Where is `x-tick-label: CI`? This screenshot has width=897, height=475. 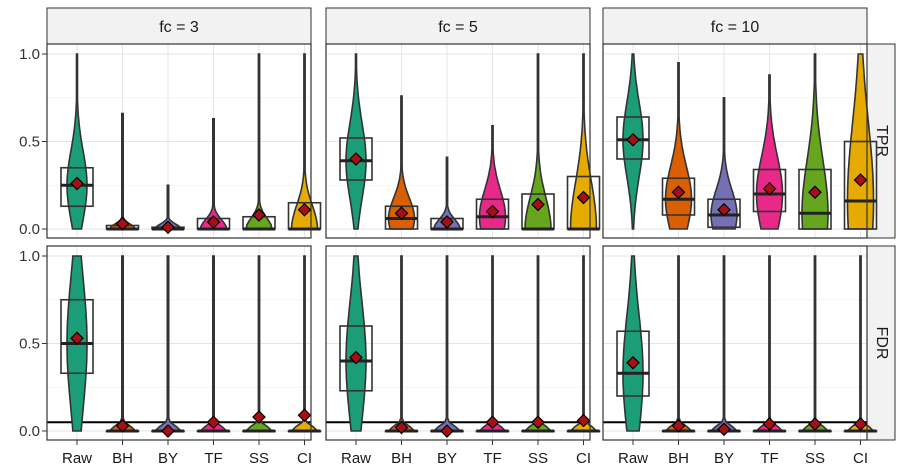 x-tick-label: CI is located at coordinates (583, 458).